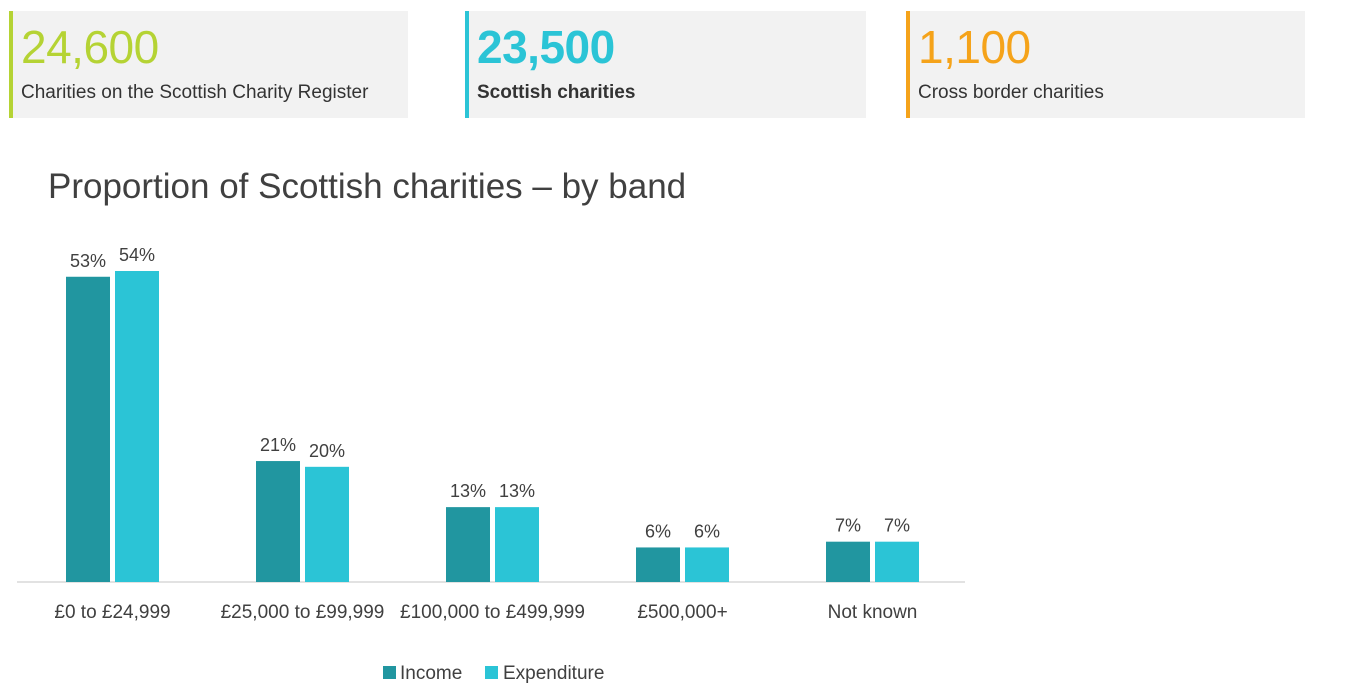  Describe the element at coordinates (1105, 64) in the screenshot. I see `stat-card-cross-border: 1,100 Cross border charities` at that location.